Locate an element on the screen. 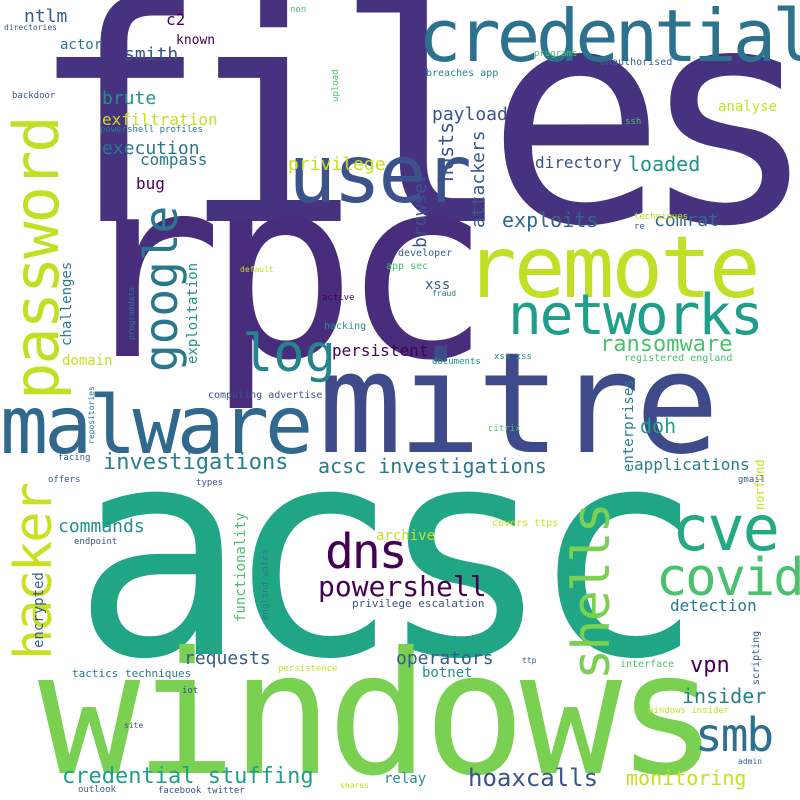 The height and width of the screenshot is (800, 800). word-exfiltration: exfiltration is located at coordinates (160, 119).